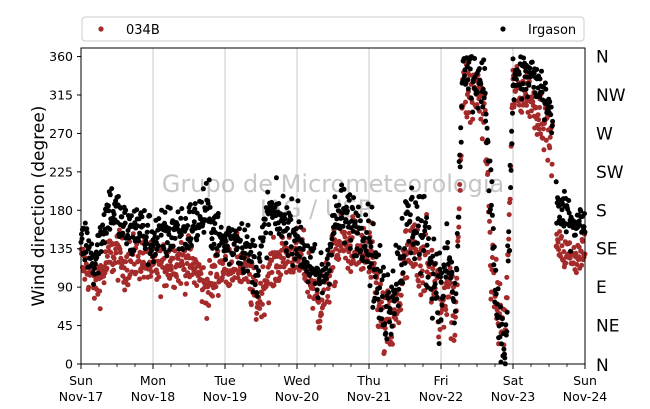 The image size is (650, 409). I want to click on y-tick-label: 0, so click(69, 364).